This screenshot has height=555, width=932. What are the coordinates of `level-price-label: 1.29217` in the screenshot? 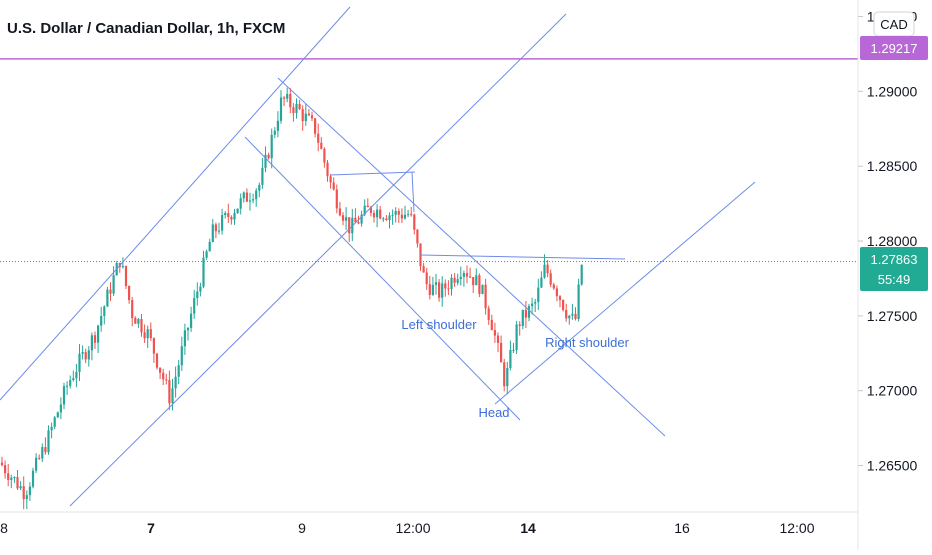 It's located at (894, 48).